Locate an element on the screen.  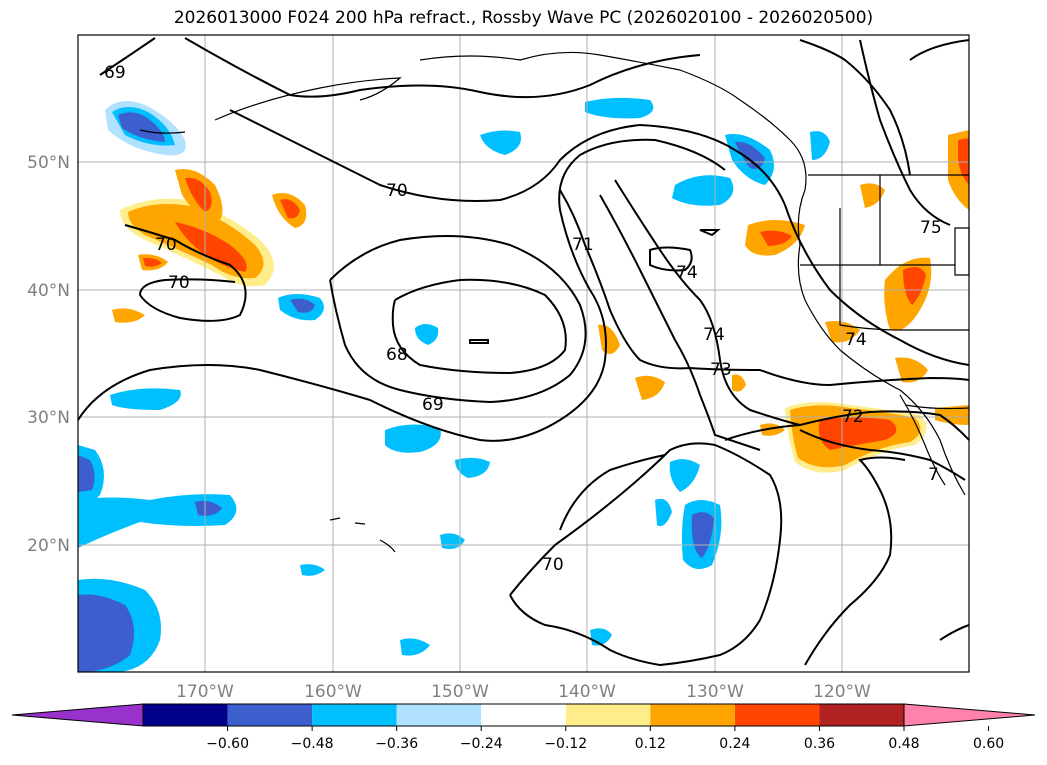
colorbar-tick-label: −0.60 is located at coordinates (227, 744).